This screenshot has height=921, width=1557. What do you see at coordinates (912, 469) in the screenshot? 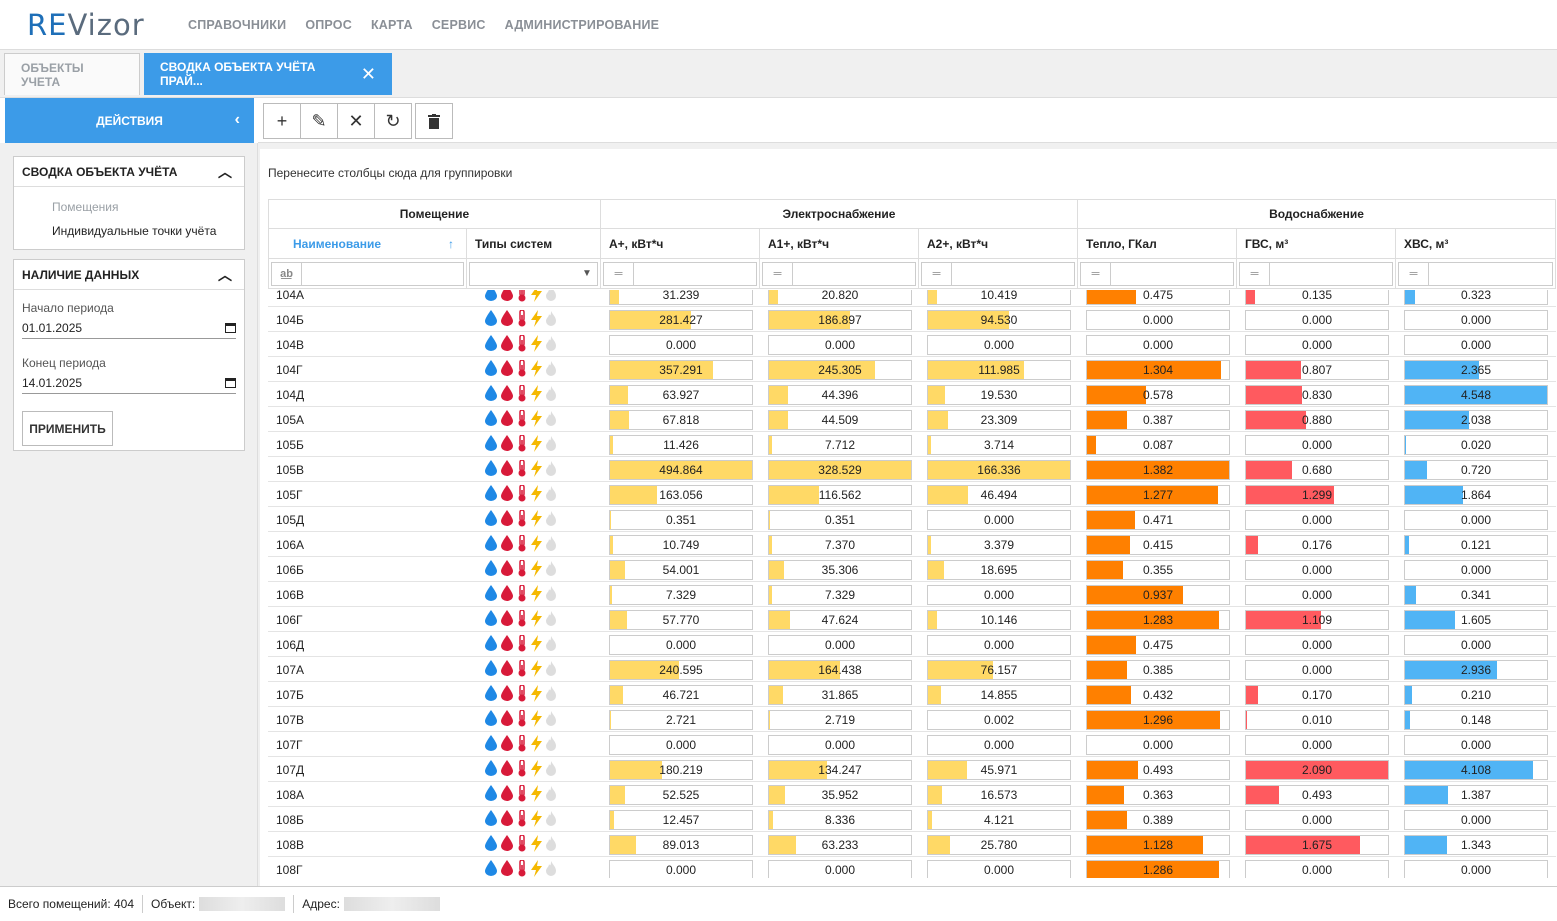
I see `table-row: 105В 494.864 328.529 166.336 1.382 0.680 0.720` at bounding box center [912, 469].